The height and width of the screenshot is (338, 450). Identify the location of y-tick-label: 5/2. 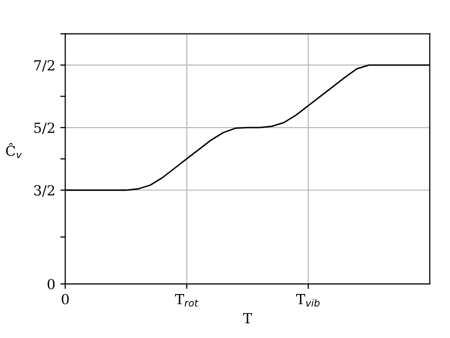
(44, 128).